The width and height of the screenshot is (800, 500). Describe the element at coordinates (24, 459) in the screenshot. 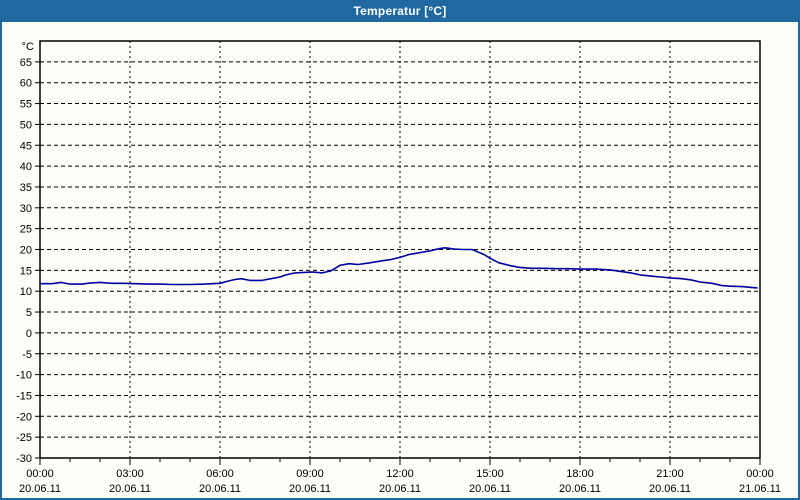

I see `y-tick-label: -30` at that location.